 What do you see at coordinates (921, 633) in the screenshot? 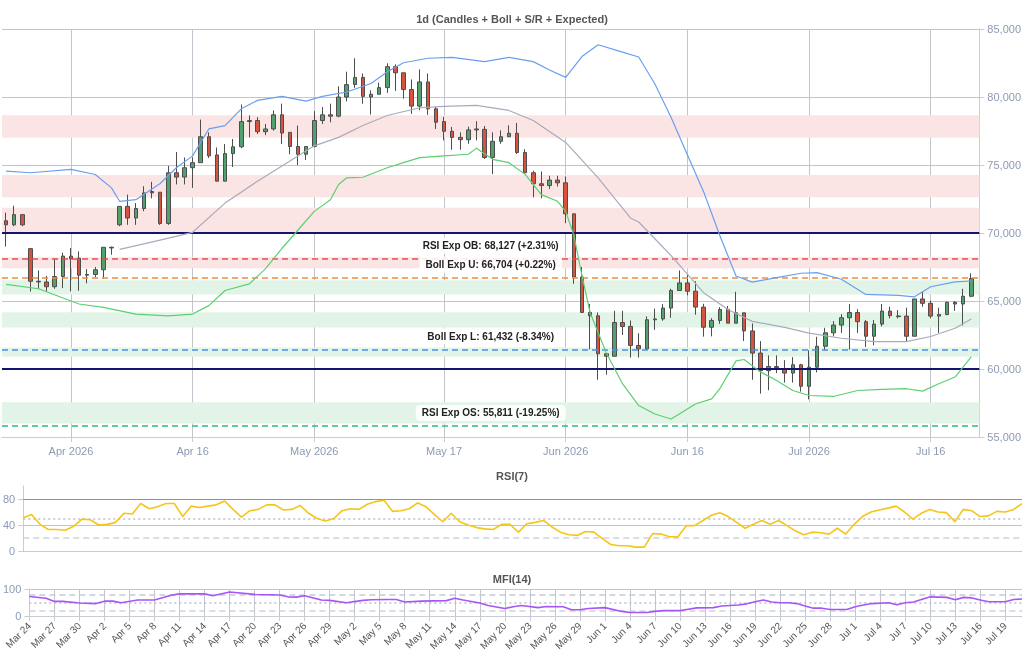
I see `x-tick-label: Jul 10` at bounding box center [921, 633].